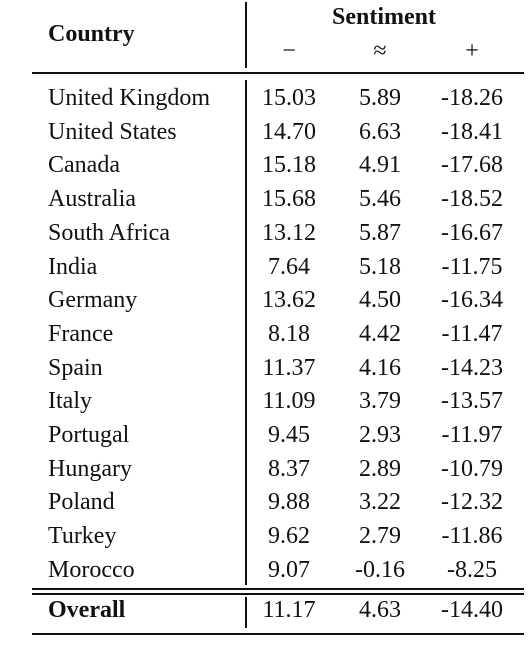 This screenshot has height=670, width=528. Describe the element at coordinates (289, 266) in the screenshot. I see `cell-value: 7.64` at that location.